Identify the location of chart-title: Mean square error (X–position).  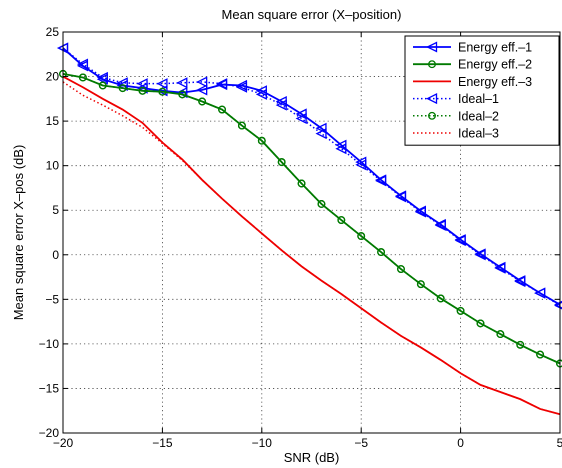
(312, 14).